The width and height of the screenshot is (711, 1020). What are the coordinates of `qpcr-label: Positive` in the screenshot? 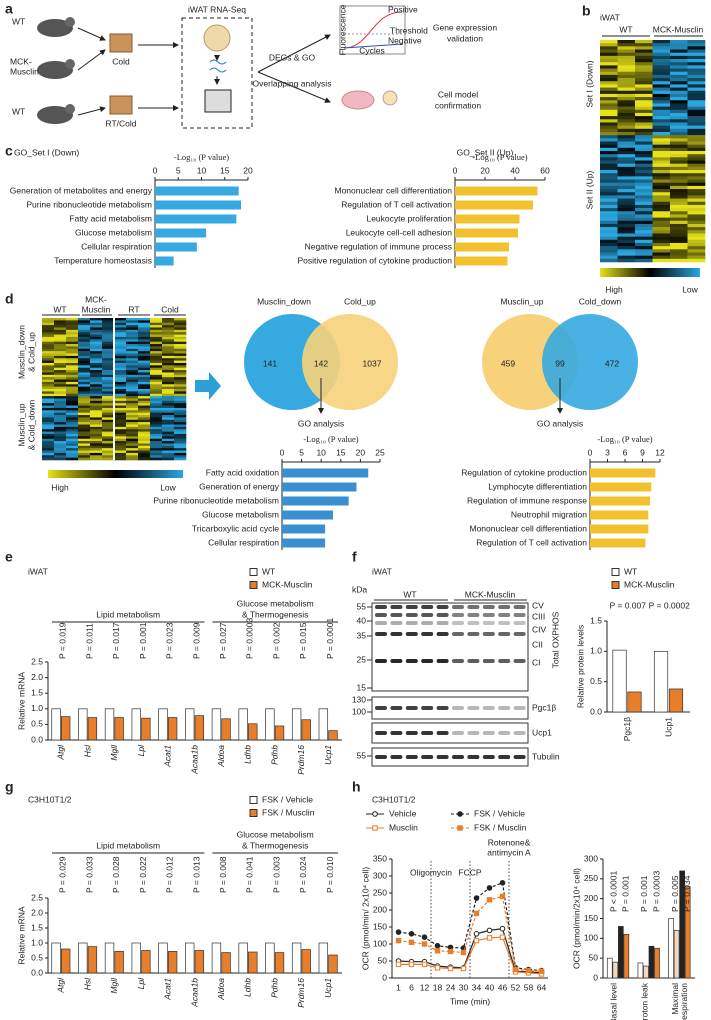 It's located at (403, 9).